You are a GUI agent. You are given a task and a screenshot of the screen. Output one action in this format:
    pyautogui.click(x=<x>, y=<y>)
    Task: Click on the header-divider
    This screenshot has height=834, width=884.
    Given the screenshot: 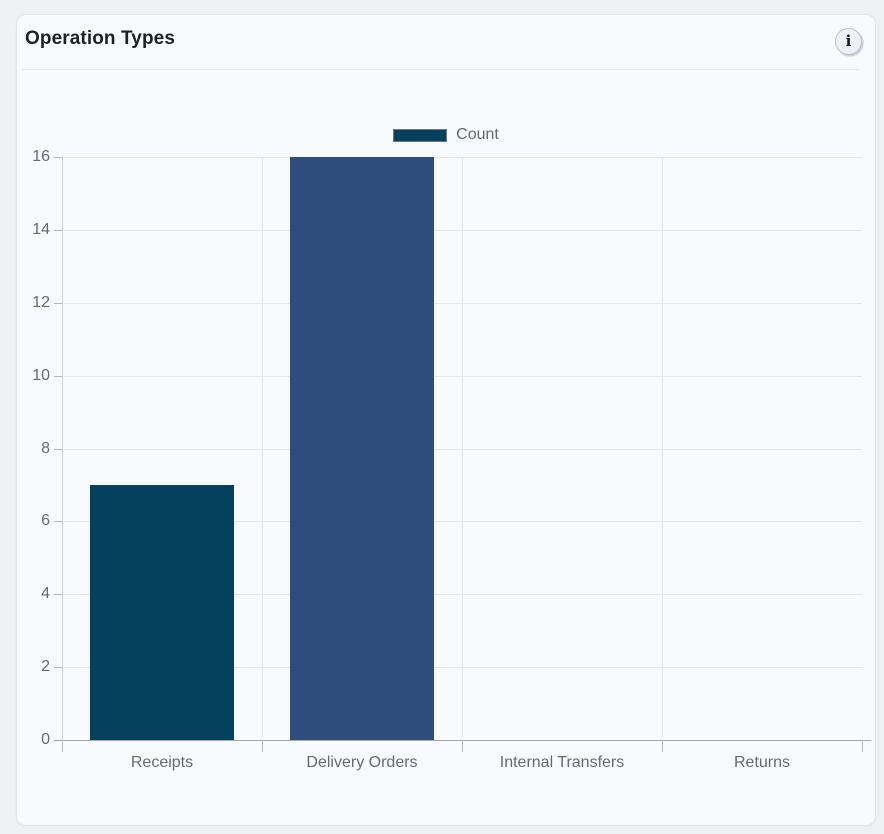 What is the action you would take?
    pyautogui.click(x=440, y=69)
    